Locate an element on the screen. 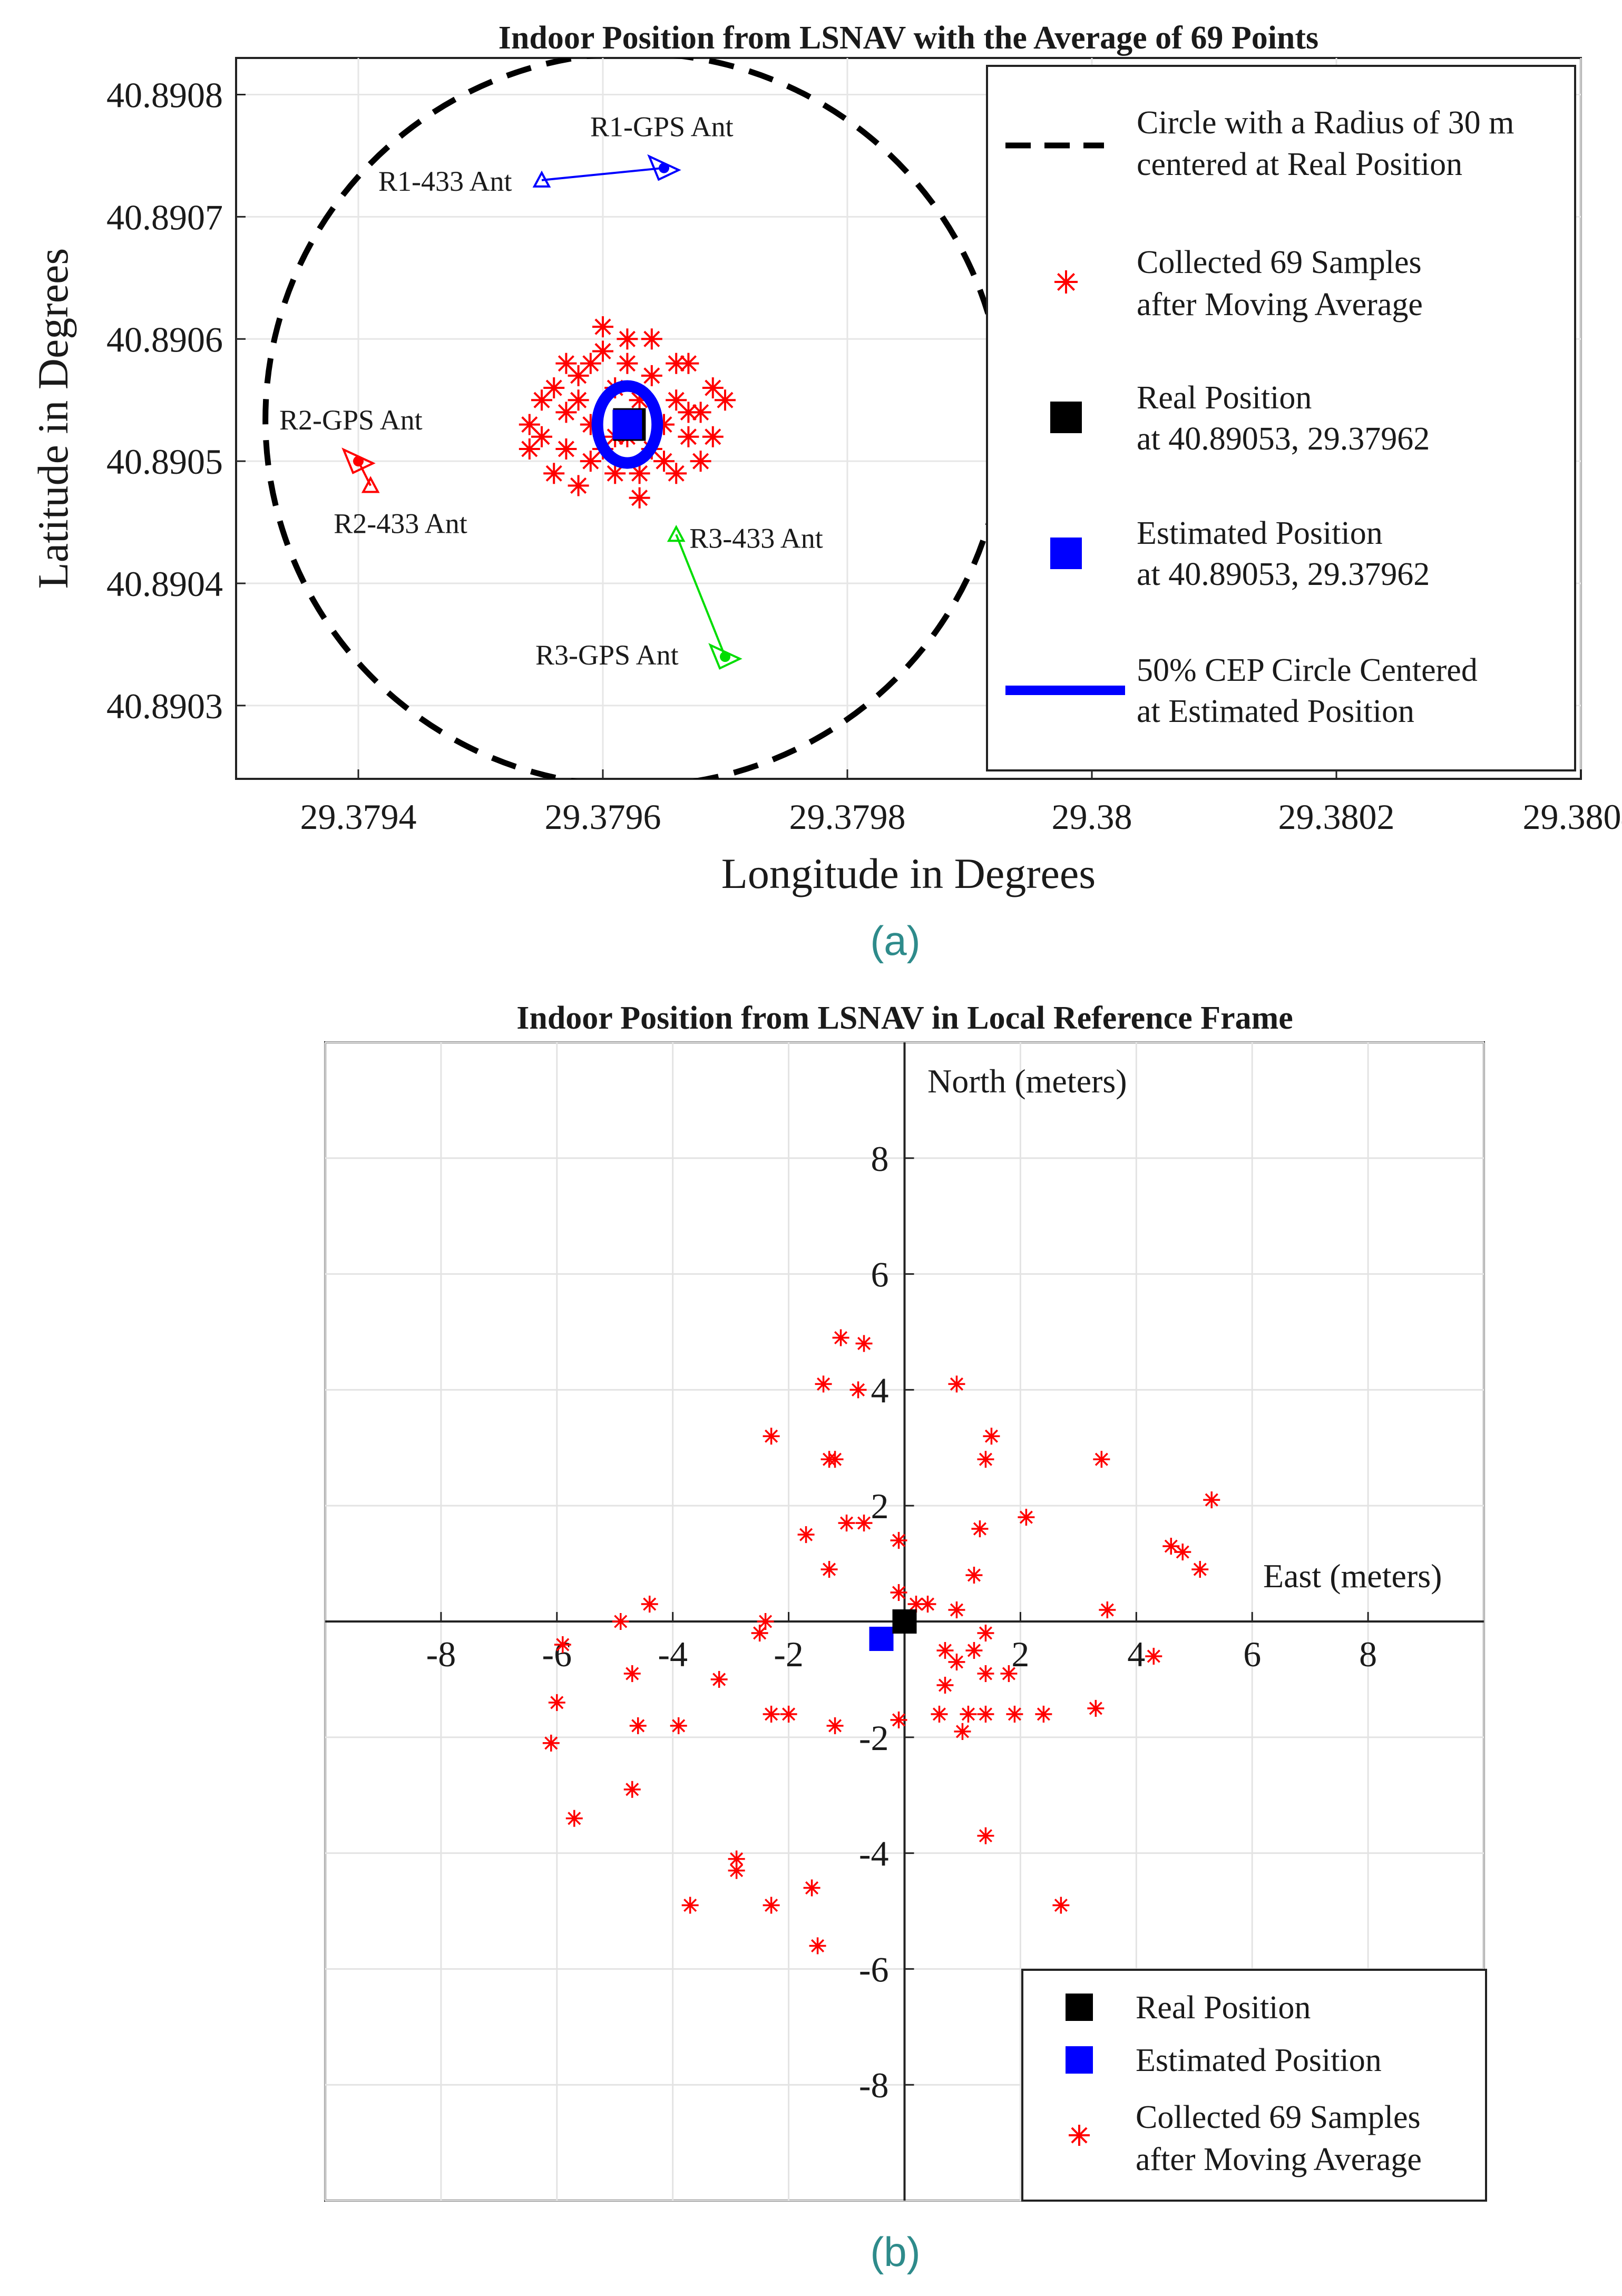 This screenshot has width=1622, height=2296. legend-a-samples-line2: after Moving Average is located at coordinates (1280, 305).